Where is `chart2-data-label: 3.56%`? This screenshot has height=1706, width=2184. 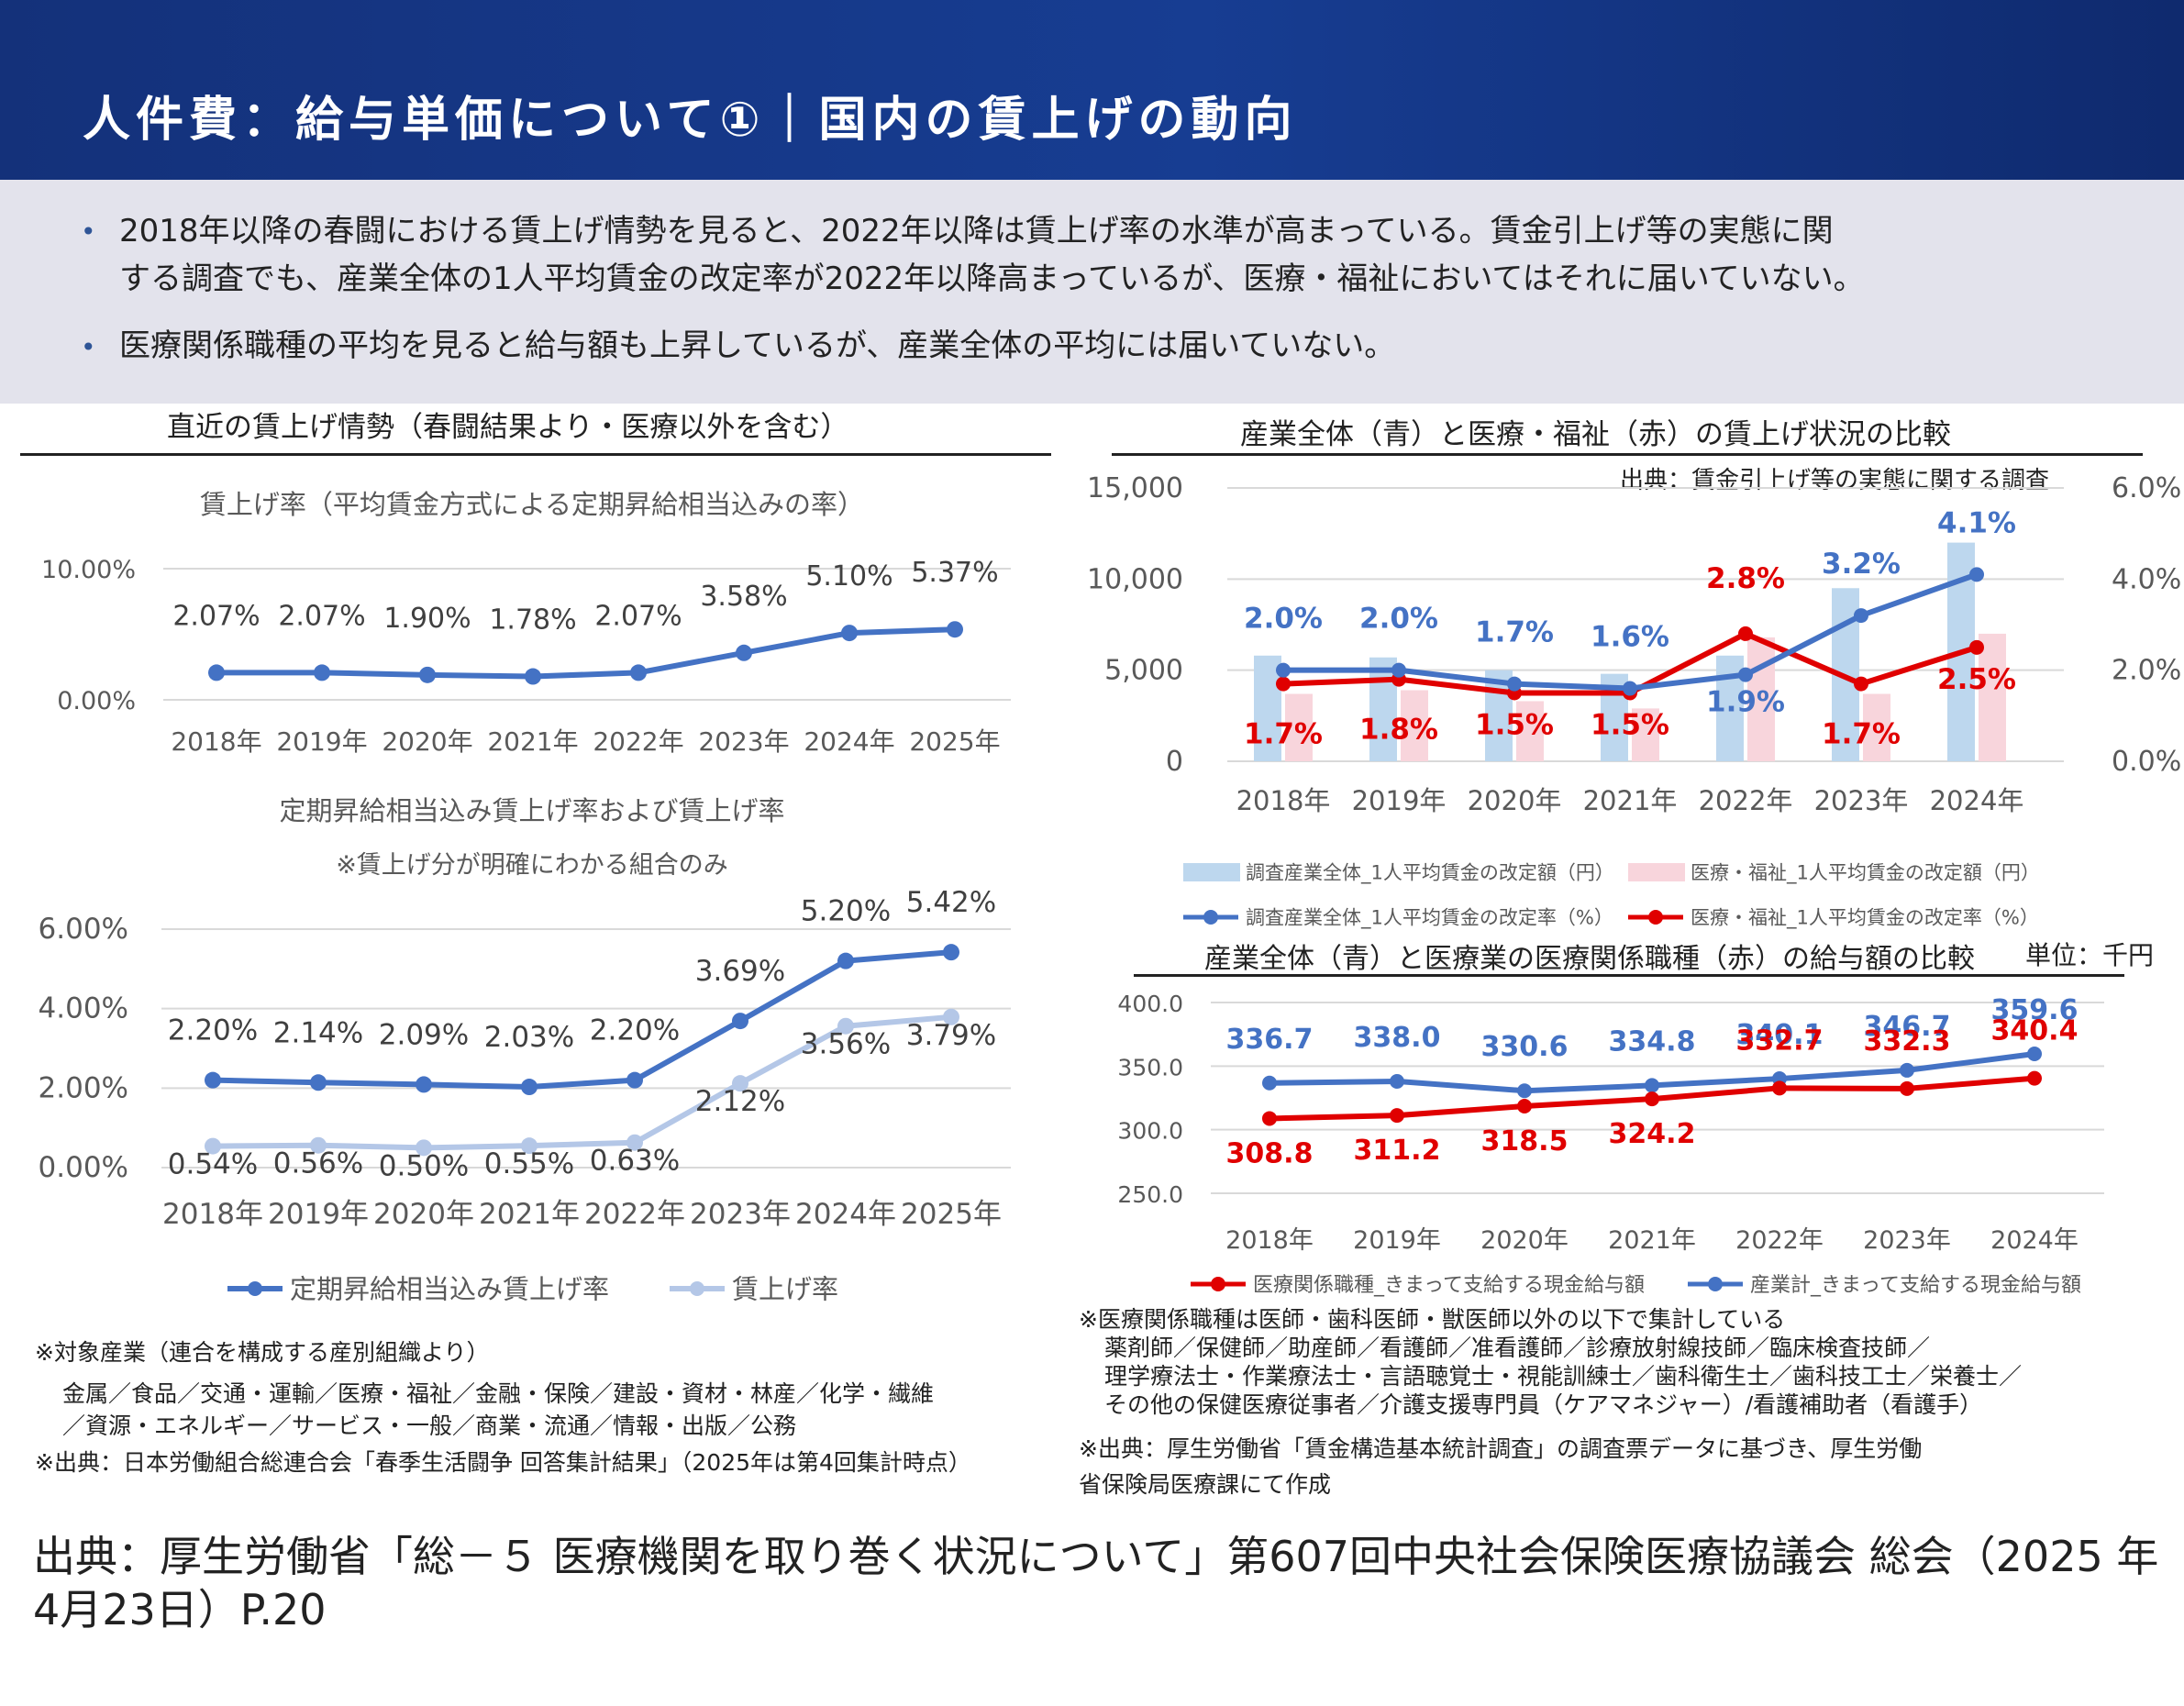
chart2-data-label: 3.56% is located at coordinates (846, 1045).